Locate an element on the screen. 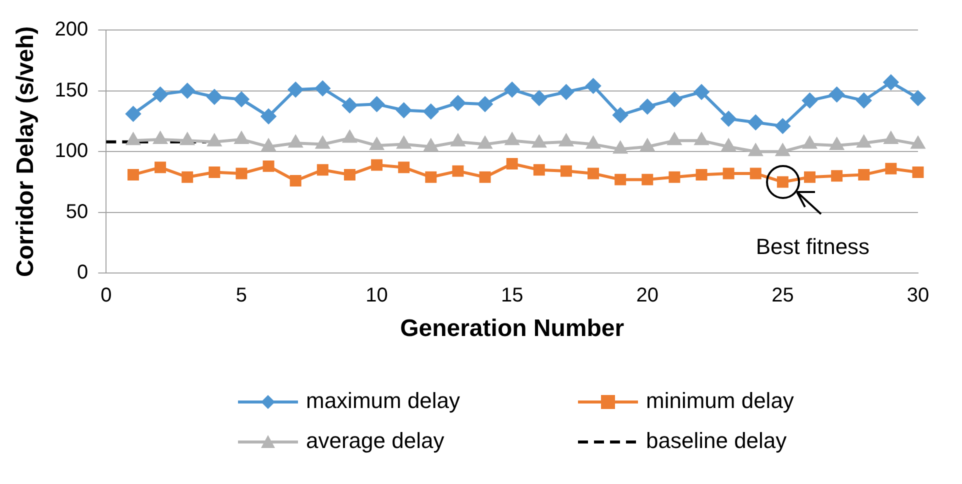  x-tick-label: 25 is located at coordinates (783, 295).